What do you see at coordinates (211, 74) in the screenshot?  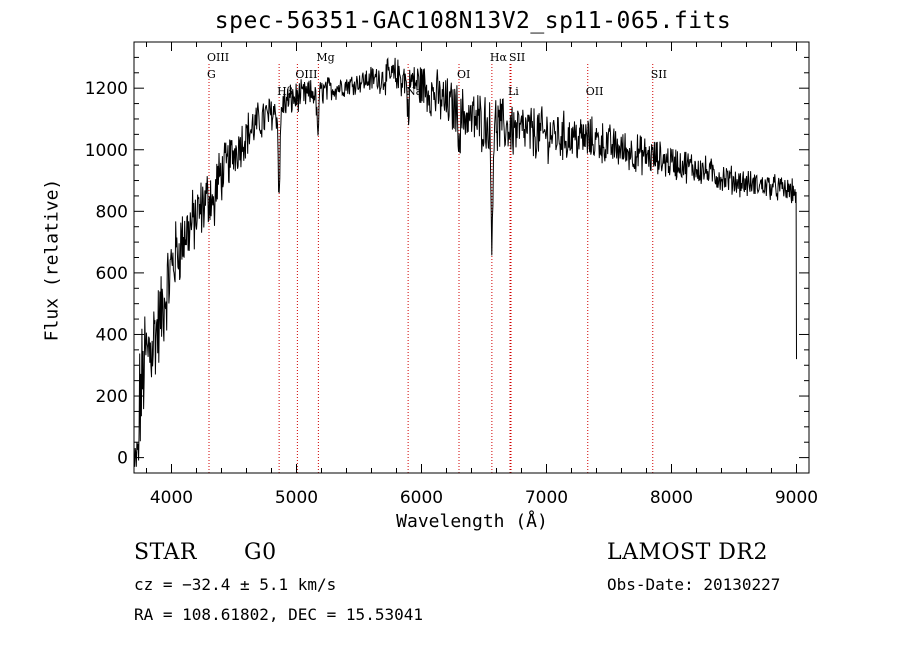 I see `marker-label: G` at bounding box center [211, 74].